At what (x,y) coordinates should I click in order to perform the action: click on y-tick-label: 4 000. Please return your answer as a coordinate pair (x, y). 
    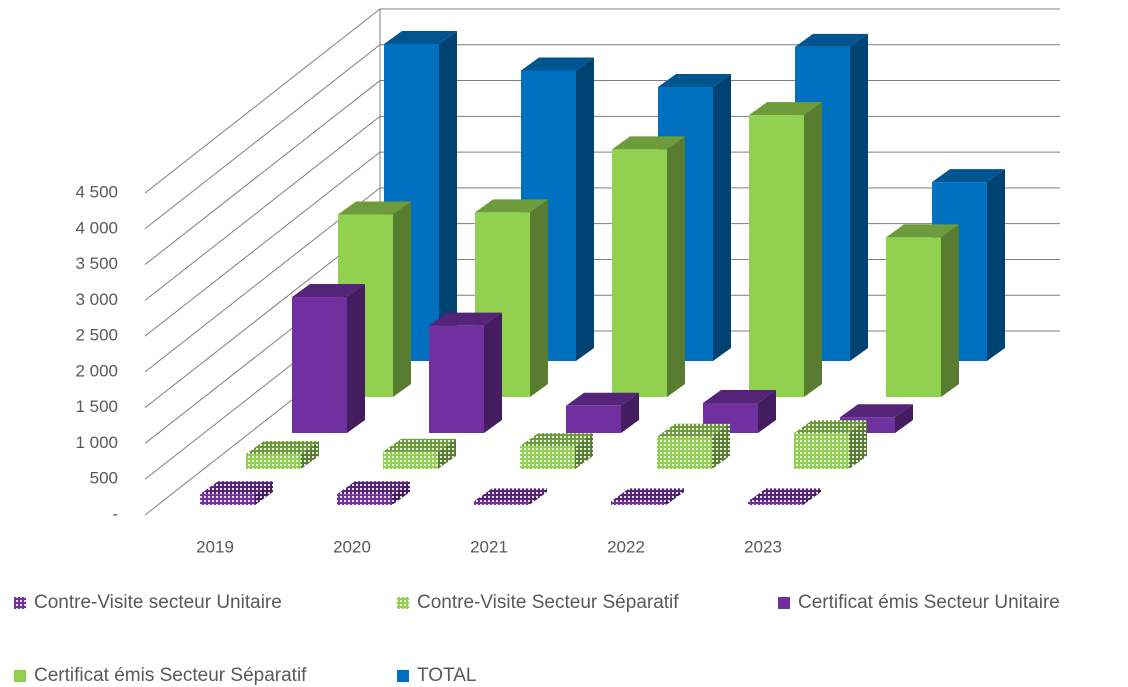
    Looking at the image, I should click on (96, 227).